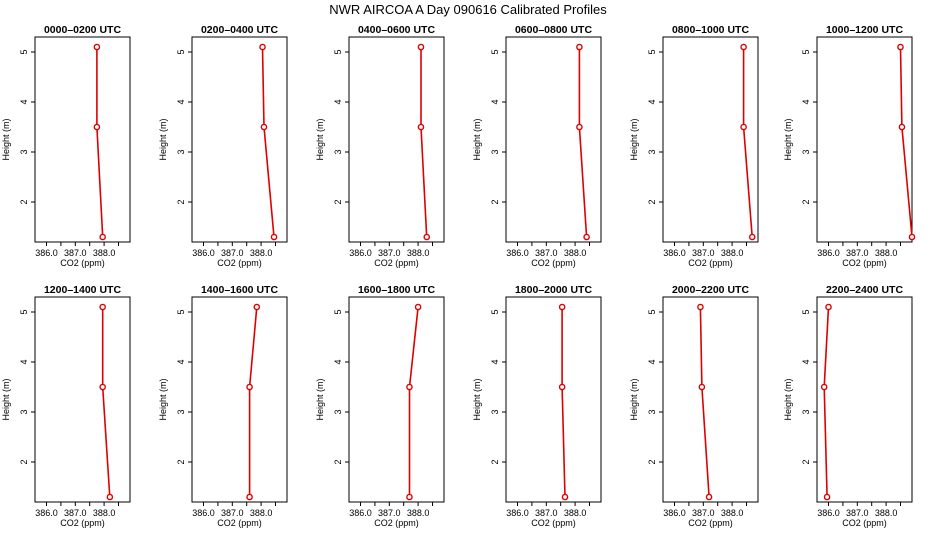  Describe the element at coordinates (553, 30) in the screenshot. I see `panel-title: 0600–0800 UTC` at that location.